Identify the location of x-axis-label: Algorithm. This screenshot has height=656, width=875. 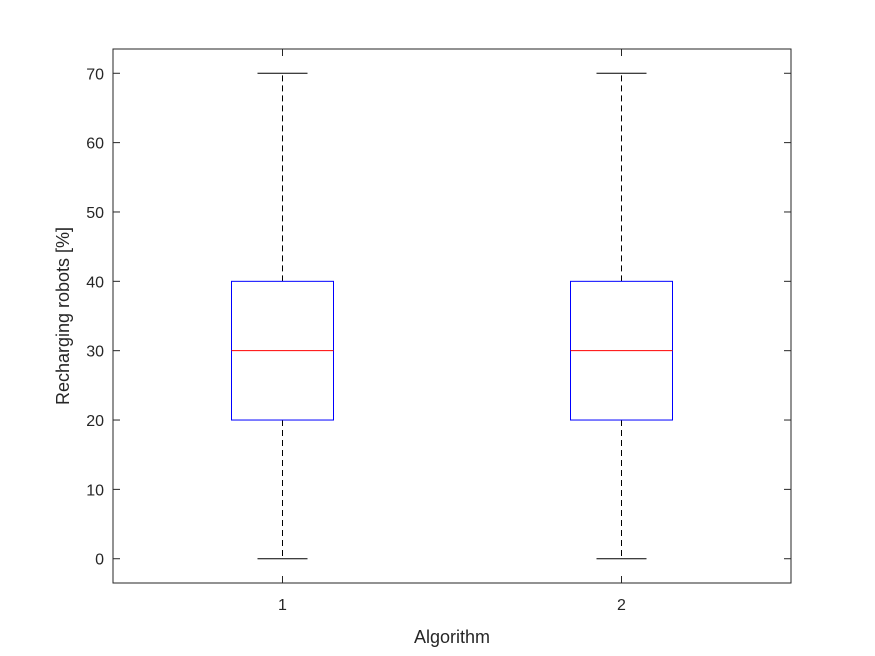
(452, 637).